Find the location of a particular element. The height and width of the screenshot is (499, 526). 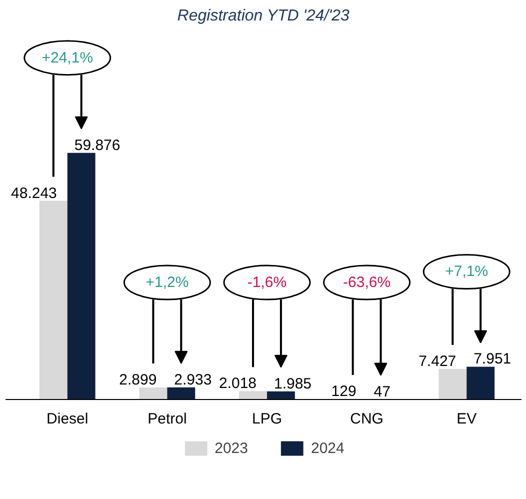

data-label: 2.018 is located at coordinates (237, 383).